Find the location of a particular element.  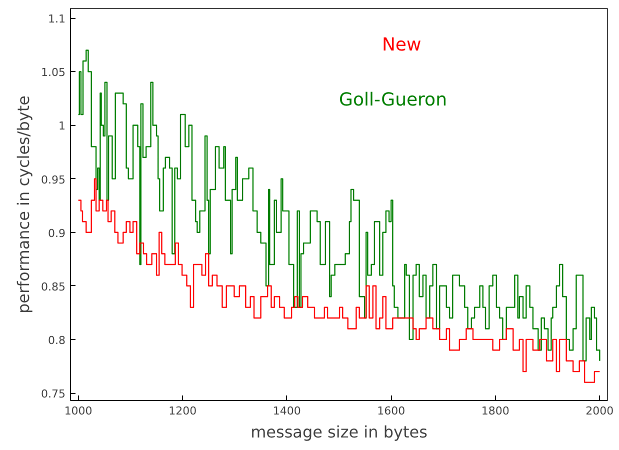

x-tick-label: 1800 is located at coordinates (495, 411).